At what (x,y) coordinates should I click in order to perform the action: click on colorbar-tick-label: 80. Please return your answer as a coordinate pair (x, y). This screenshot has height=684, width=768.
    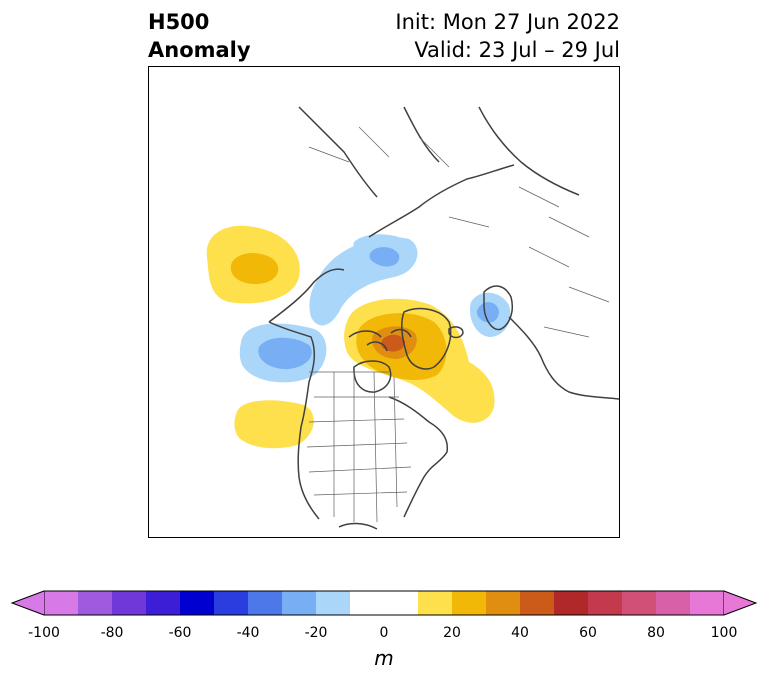
    Looking at the image, I should click on (656, 633).